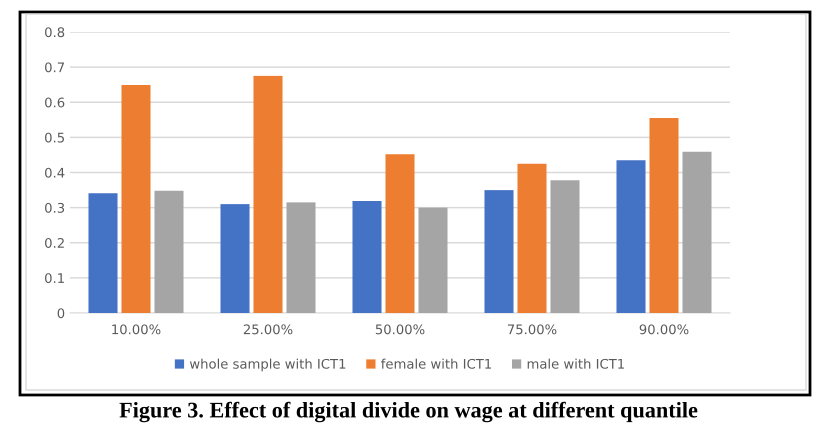  What do you see at coordinates (54, 137) in the screenshot?
I see `y-tick-label: 0.5` at bounding box center [54, 137].